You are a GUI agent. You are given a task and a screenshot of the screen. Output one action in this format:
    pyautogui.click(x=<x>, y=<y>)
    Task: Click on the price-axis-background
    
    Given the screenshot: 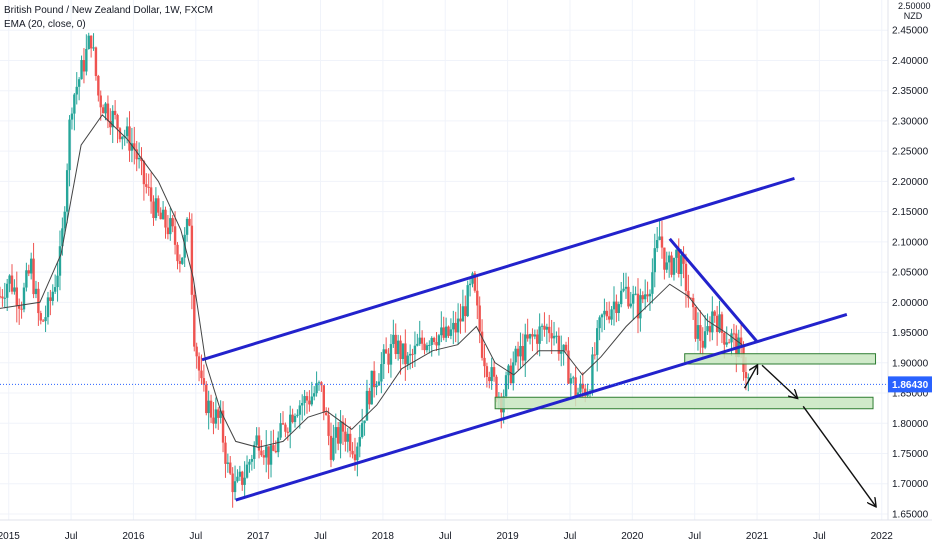 What is the action you would take?
    pyautogui.click(x=910, y=275)
    